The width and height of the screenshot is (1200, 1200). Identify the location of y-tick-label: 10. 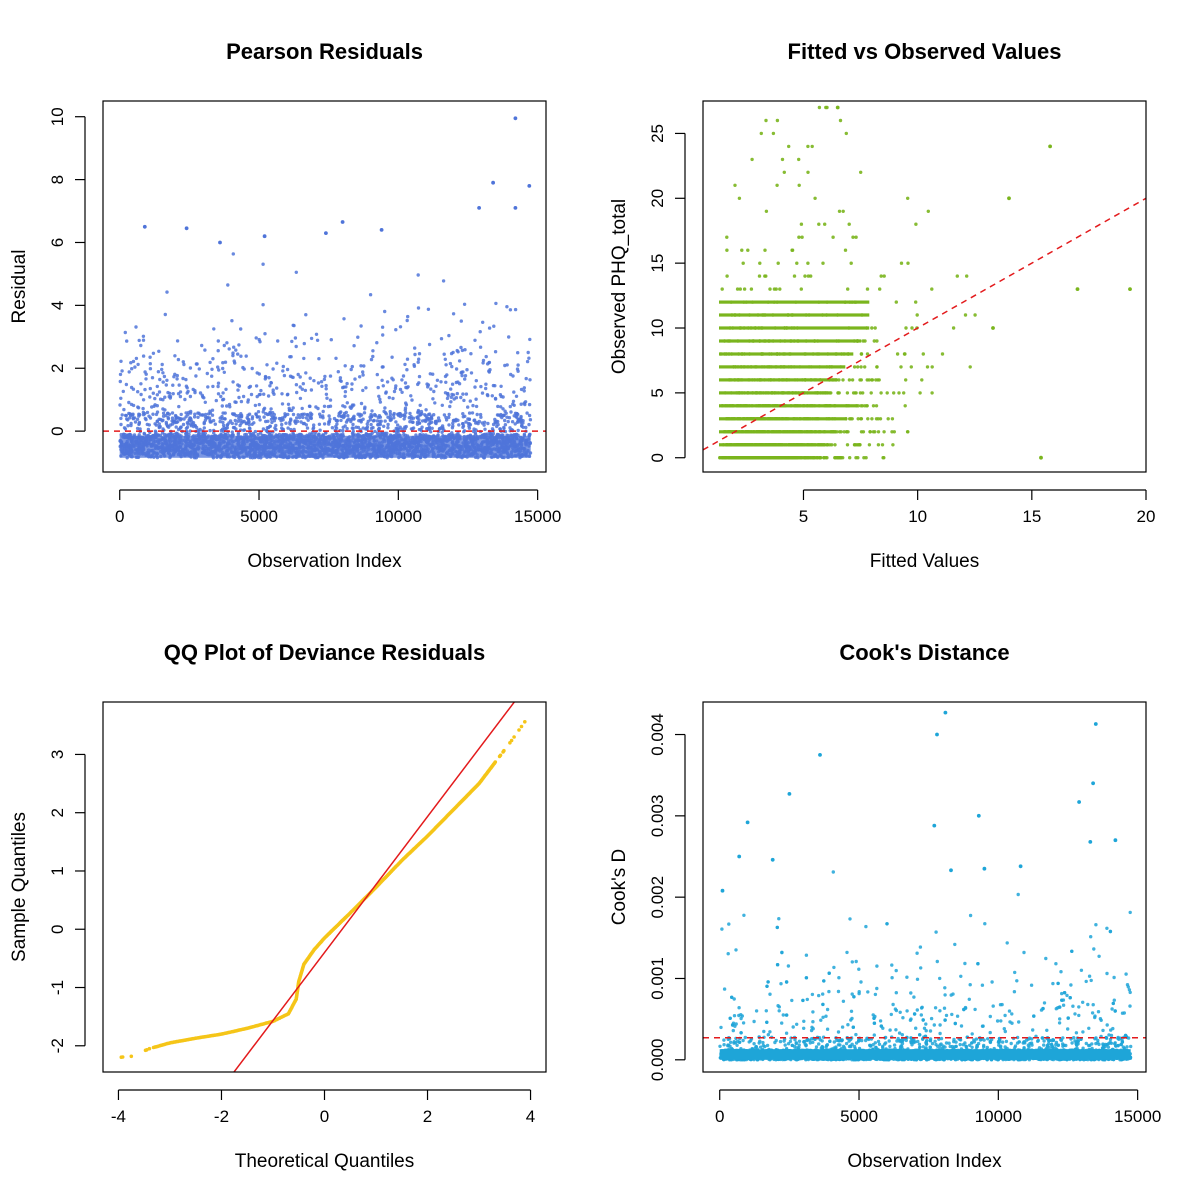
(57, 116).